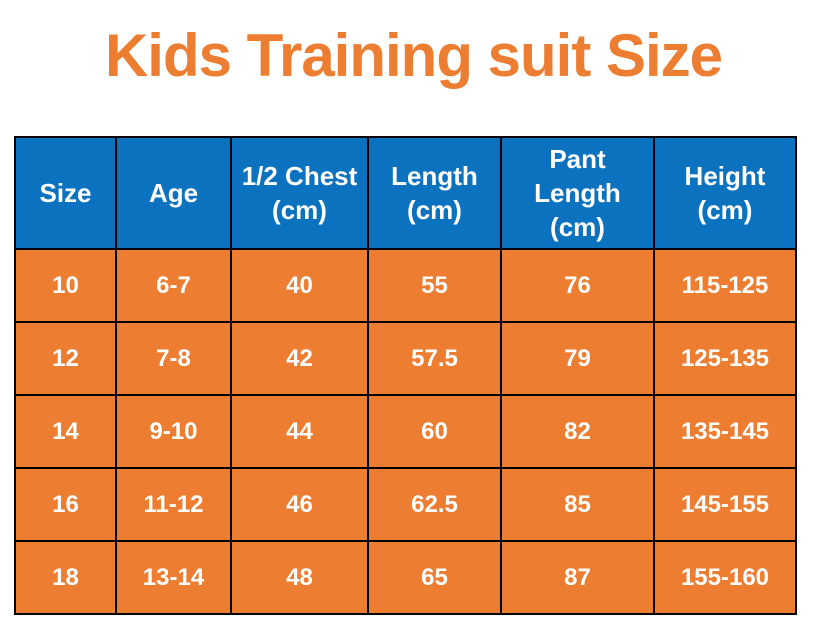  What do you see at coordinates (65, 504) in the screenshot?
I see `table-cell: 16` at bounding box center [65, 504].